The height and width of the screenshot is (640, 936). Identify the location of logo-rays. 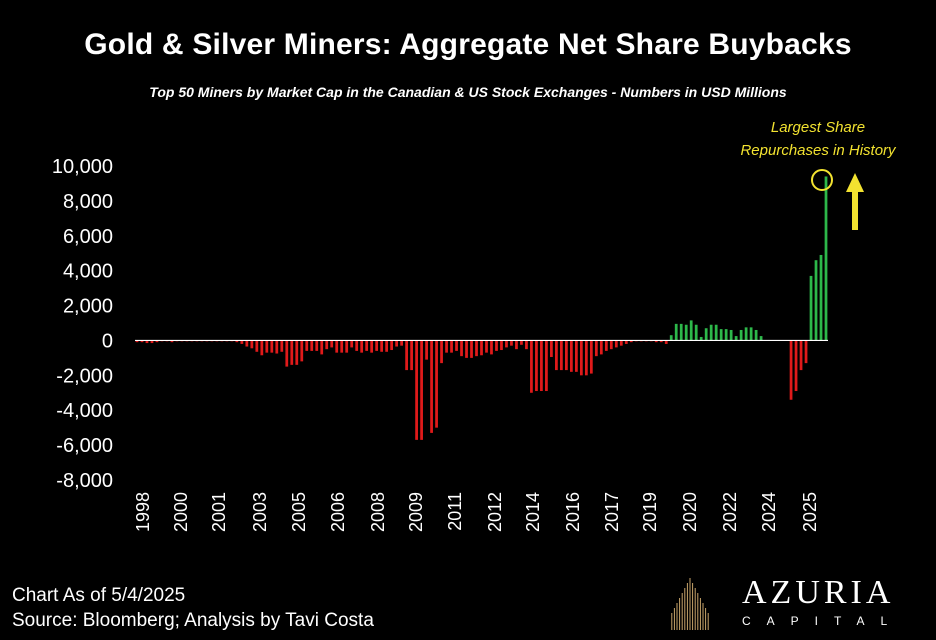
(690, 604).